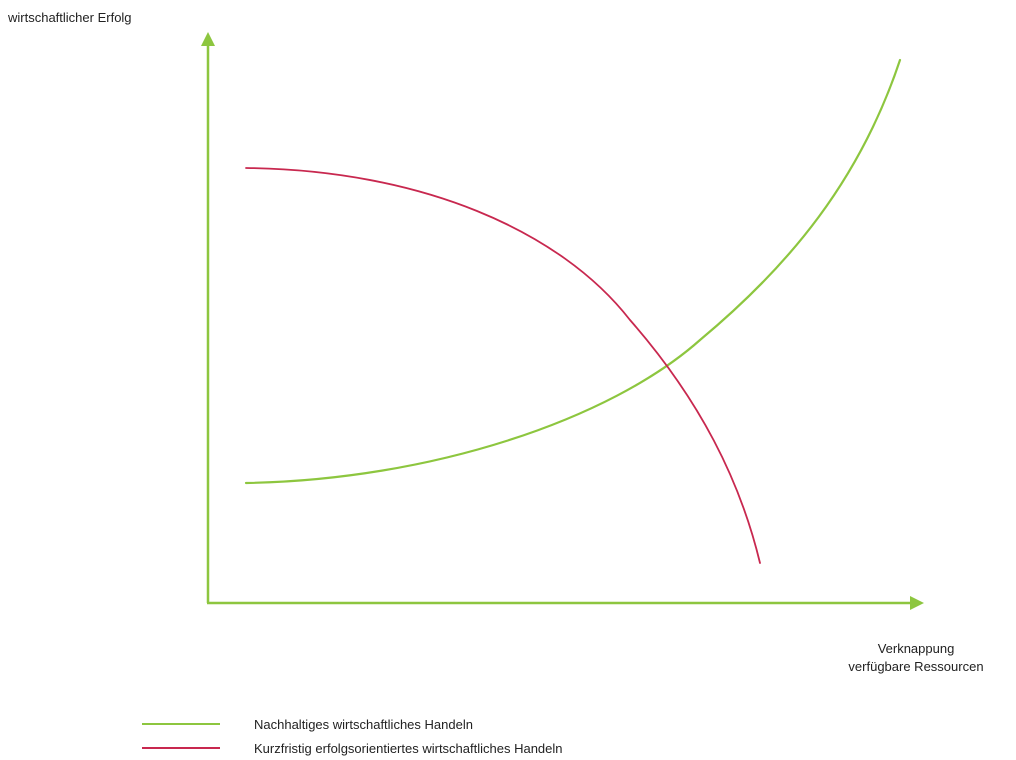 The height and width of the screenshot is (760, 1016). What do you see at coordinates (181, 724) in the screenshot?
I see `legend-swatch-sustainable` at bounding box center [181, 724].